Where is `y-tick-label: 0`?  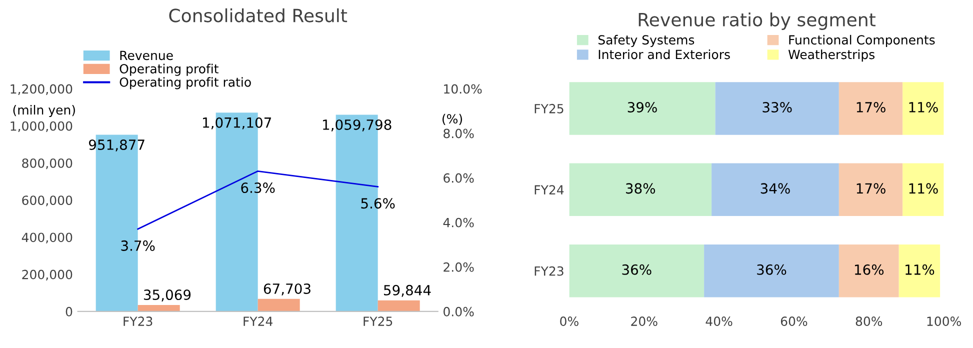
y-tick-label: 0 is located at coordinates (69, 311).